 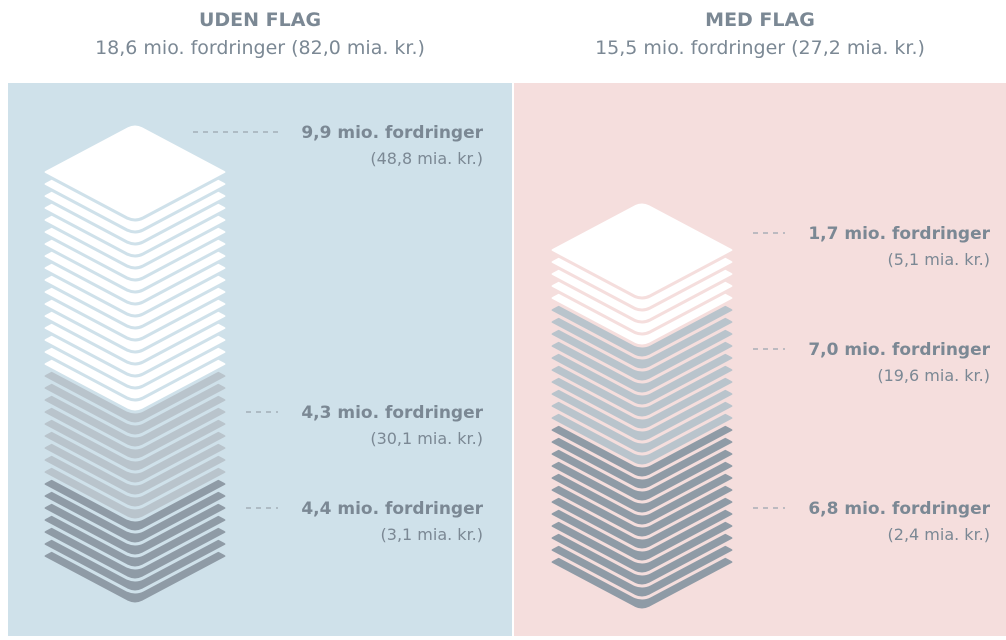 I want to click on segment-amount: (3,1 mia. kr.), so click(x=432, y=534).